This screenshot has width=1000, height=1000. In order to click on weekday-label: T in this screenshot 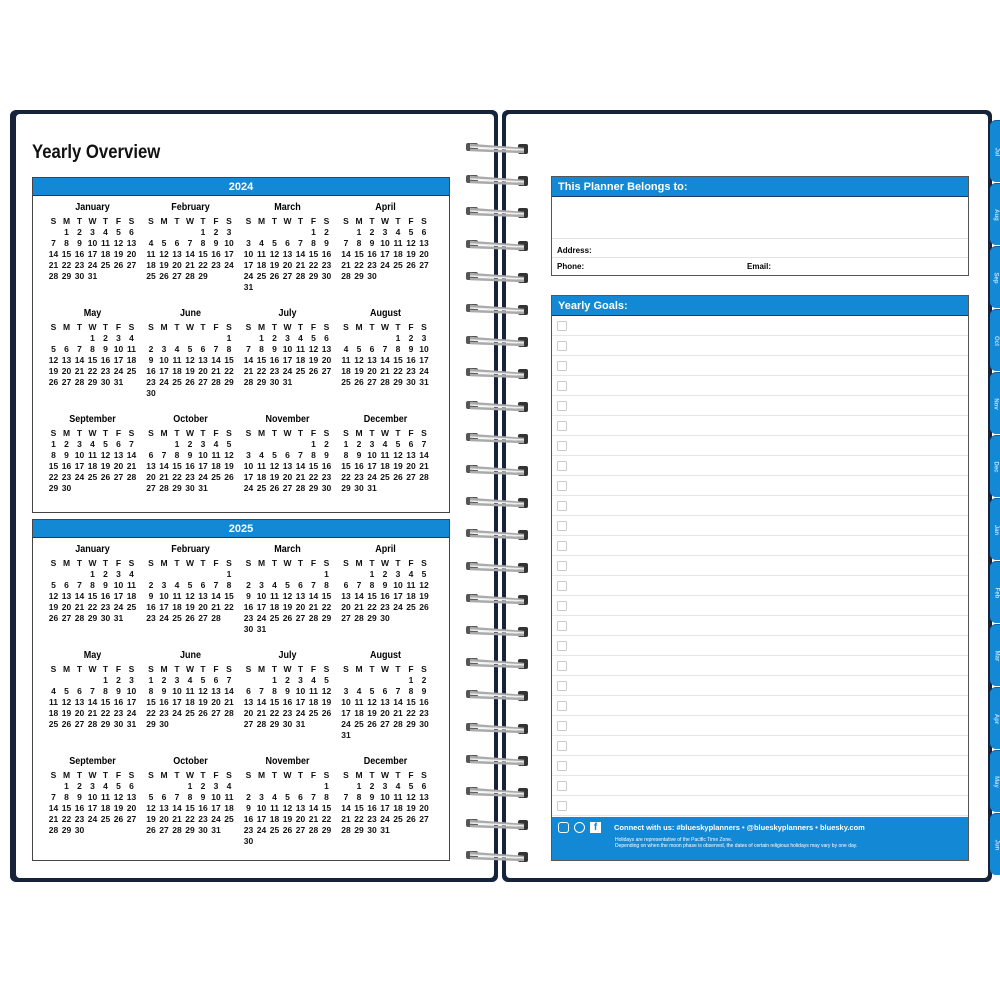, I will do `click(105, 327)`.